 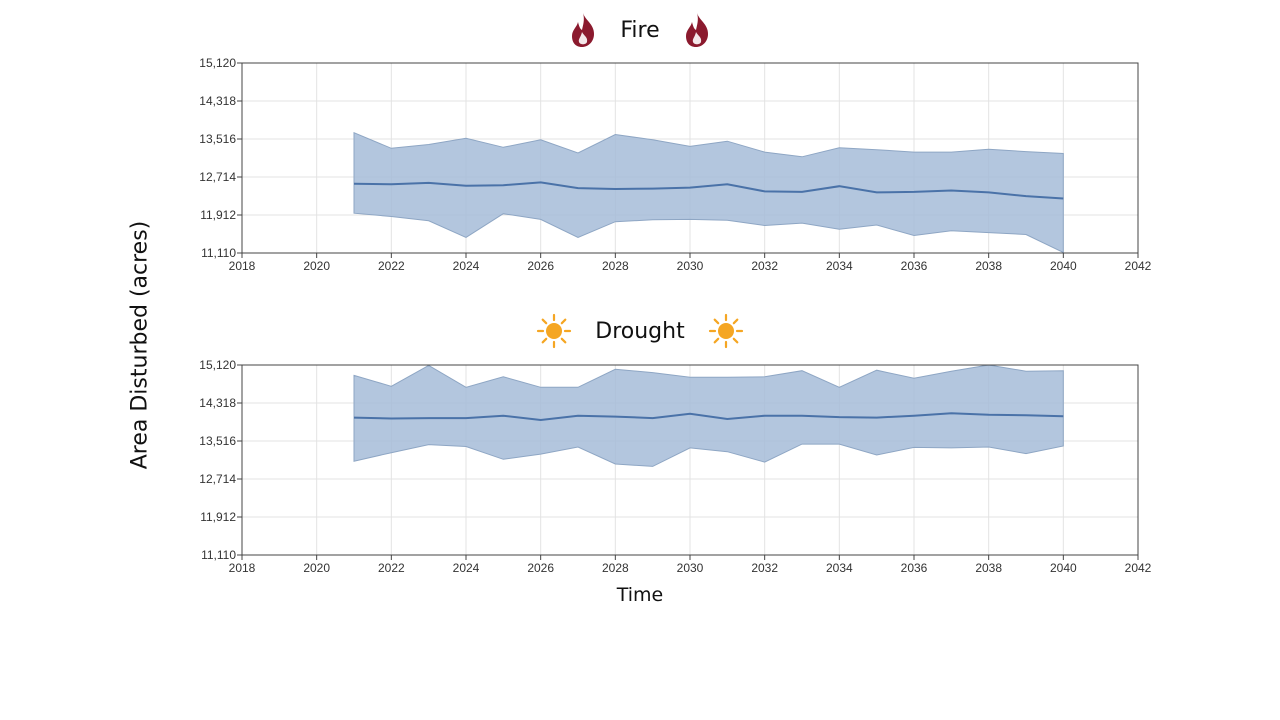 I want to click on range-band-area, so click(x=708, y=192).